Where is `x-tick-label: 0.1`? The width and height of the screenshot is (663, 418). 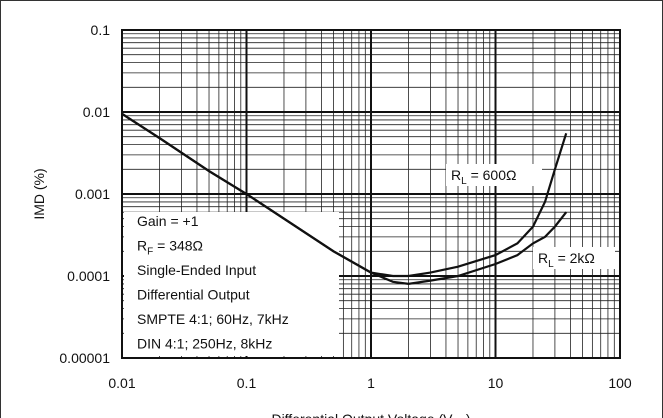
x-tick-label: 0.1 is located at coordinates (247, 383).